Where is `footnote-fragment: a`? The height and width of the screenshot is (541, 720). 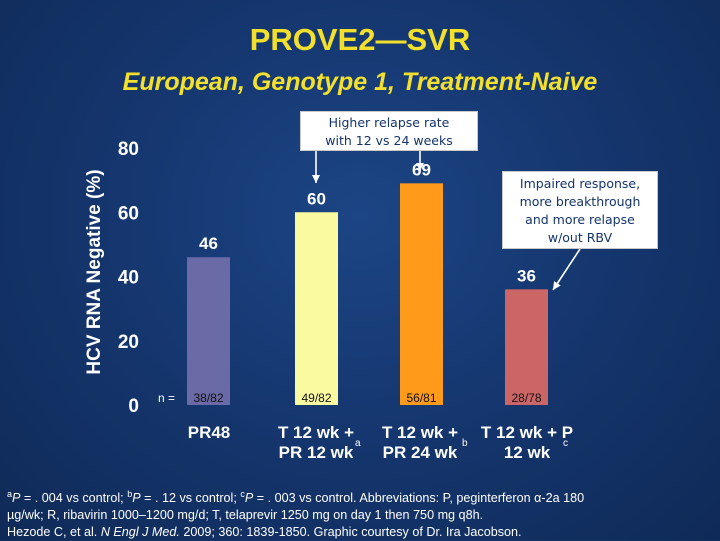
footnote-fragment: a is located at coordinates (10, 494).